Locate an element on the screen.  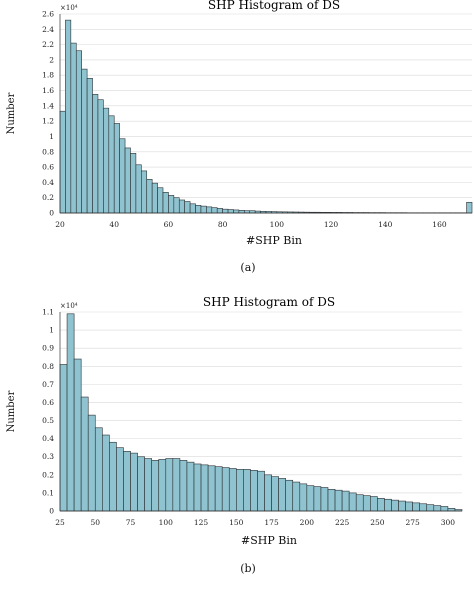
x-tick-label: 275 is located at coordinates (412, 522).